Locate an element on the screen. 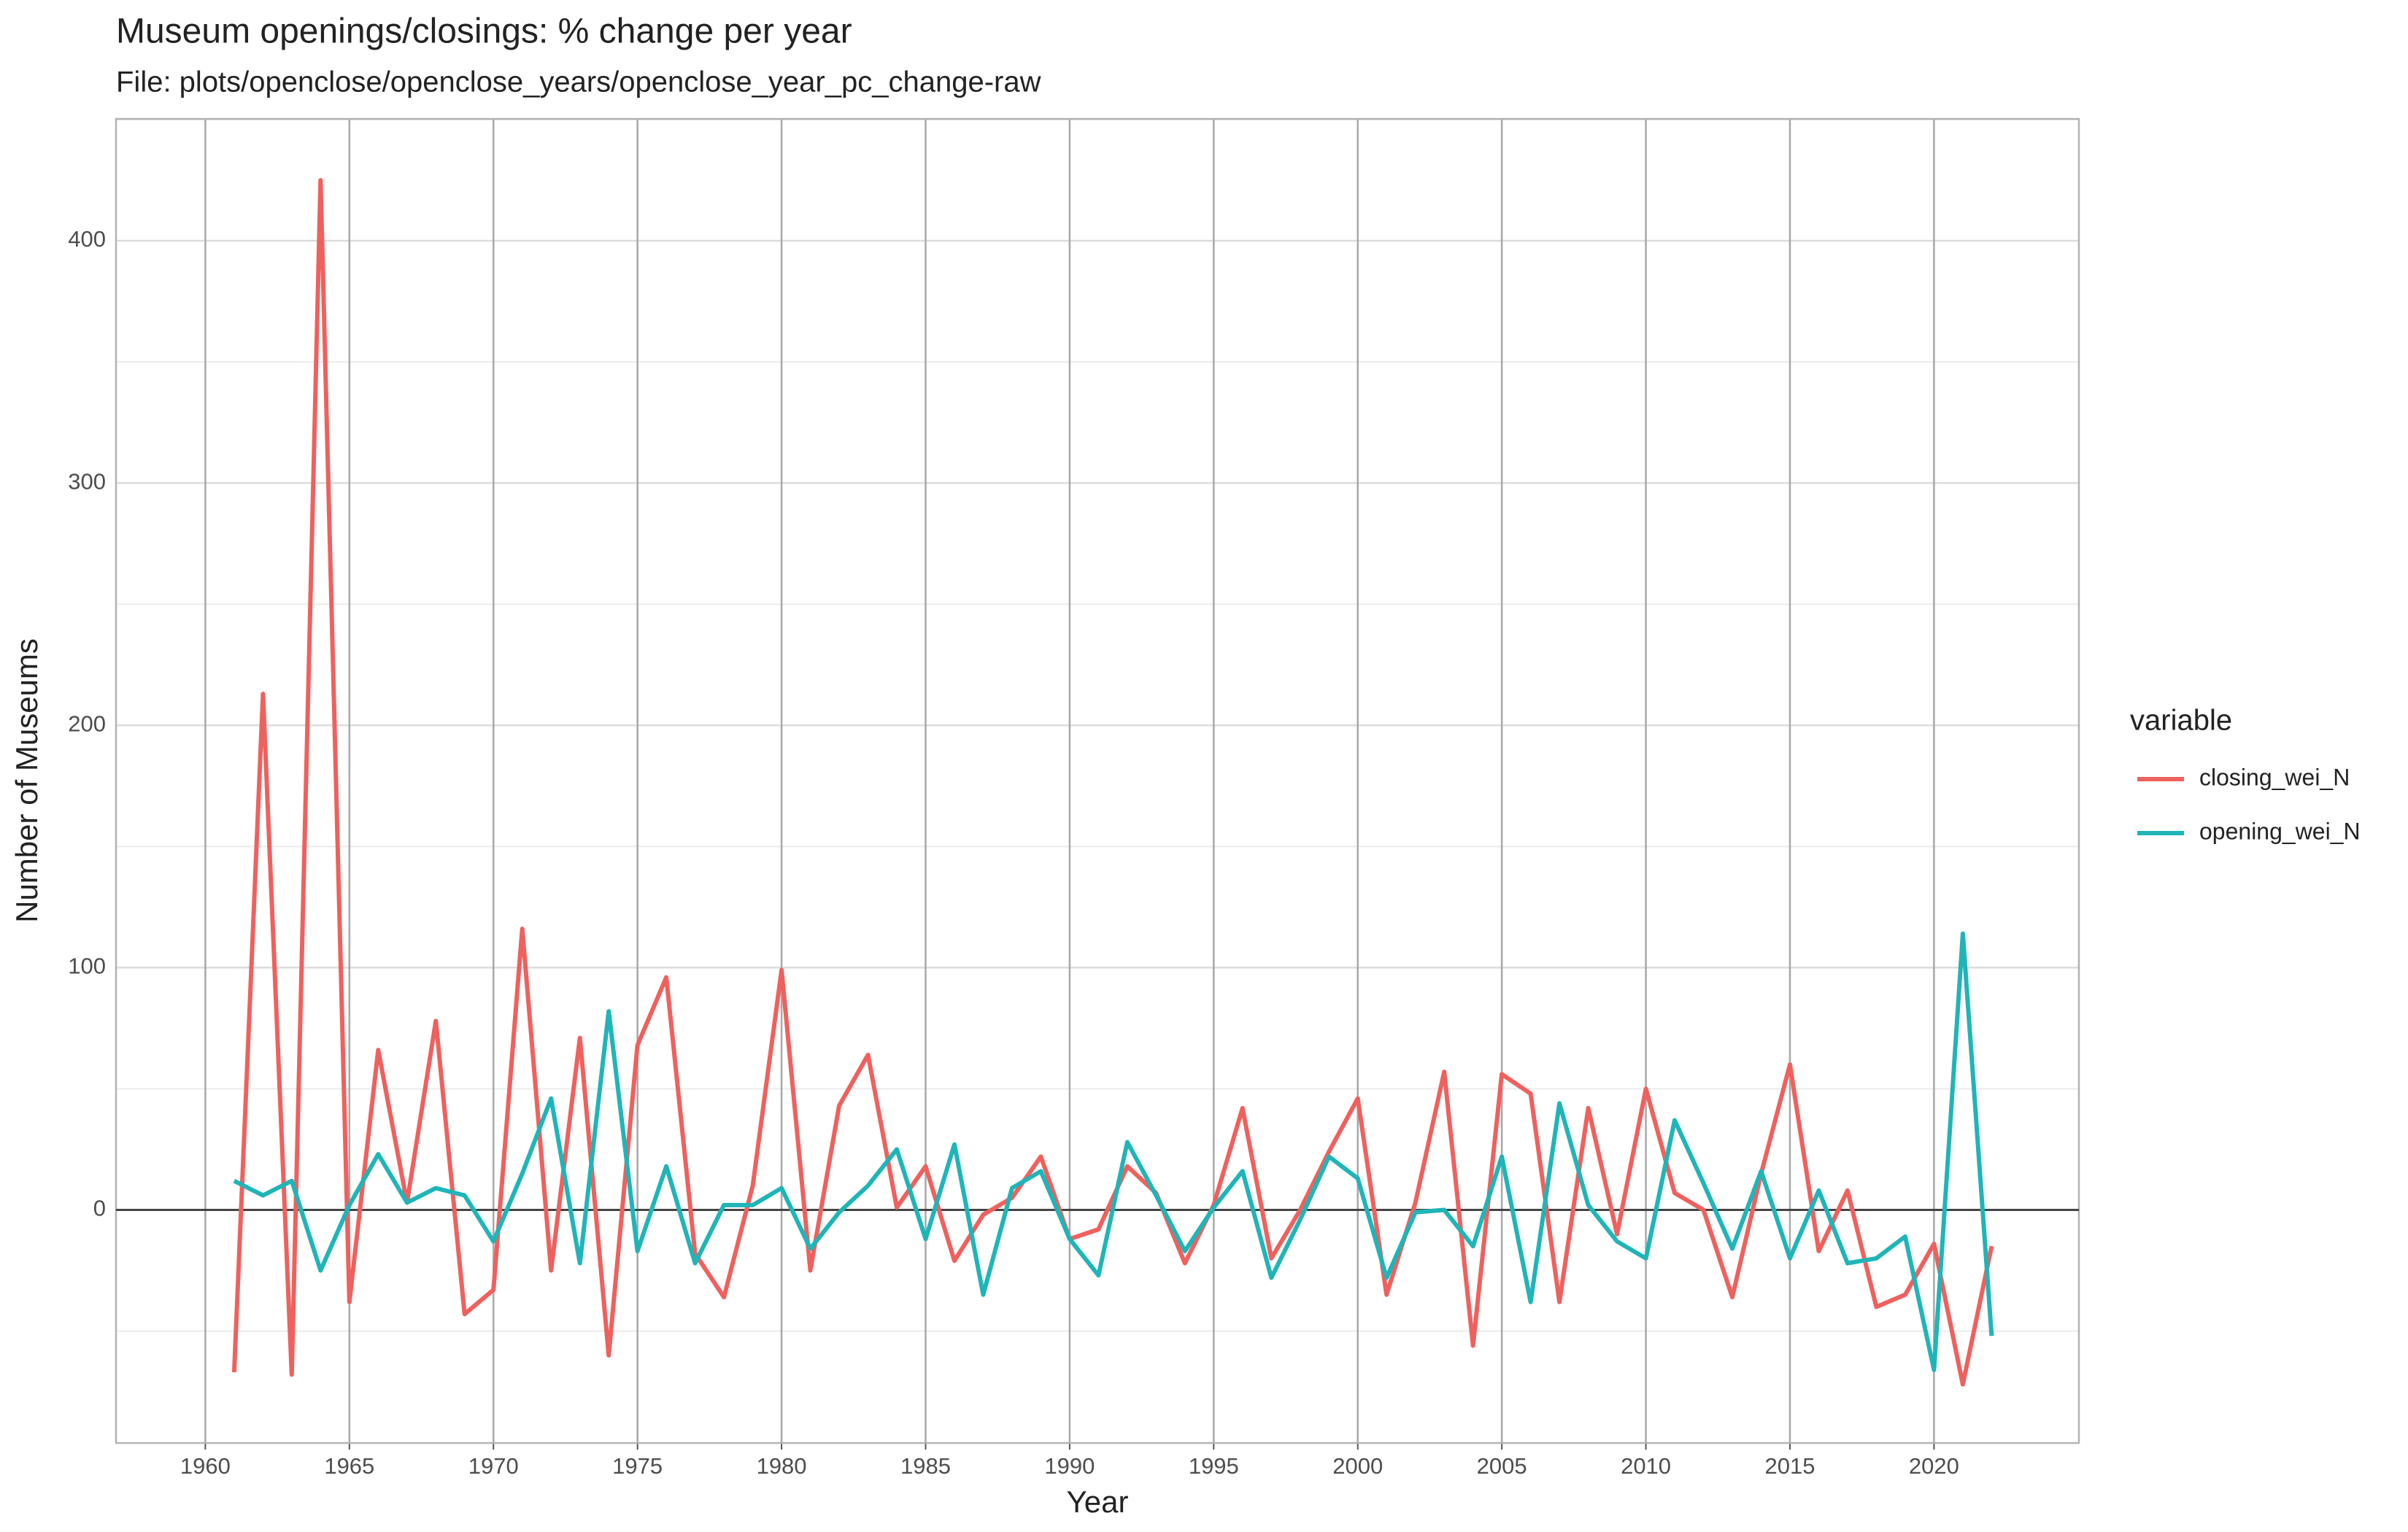 This screenshot has width=2408, height=1532. x-tick-label: 1965 is located at coordinates (349, 1466).